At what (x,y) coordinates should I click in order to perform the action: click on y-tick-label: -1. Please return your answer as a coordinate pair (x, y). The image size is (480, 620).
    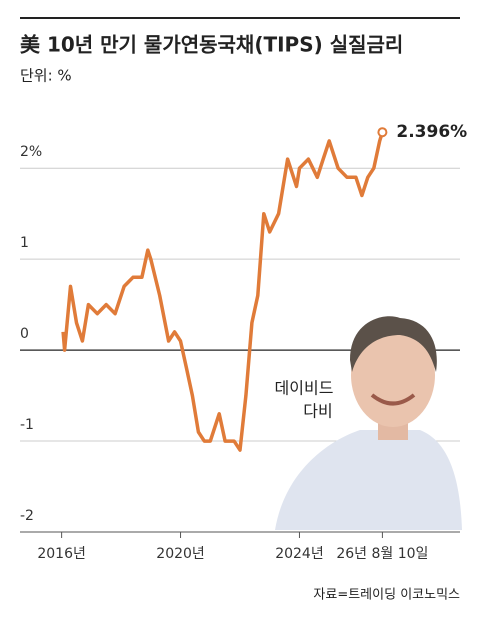
    Looking at the image, I should click on (27, 425).